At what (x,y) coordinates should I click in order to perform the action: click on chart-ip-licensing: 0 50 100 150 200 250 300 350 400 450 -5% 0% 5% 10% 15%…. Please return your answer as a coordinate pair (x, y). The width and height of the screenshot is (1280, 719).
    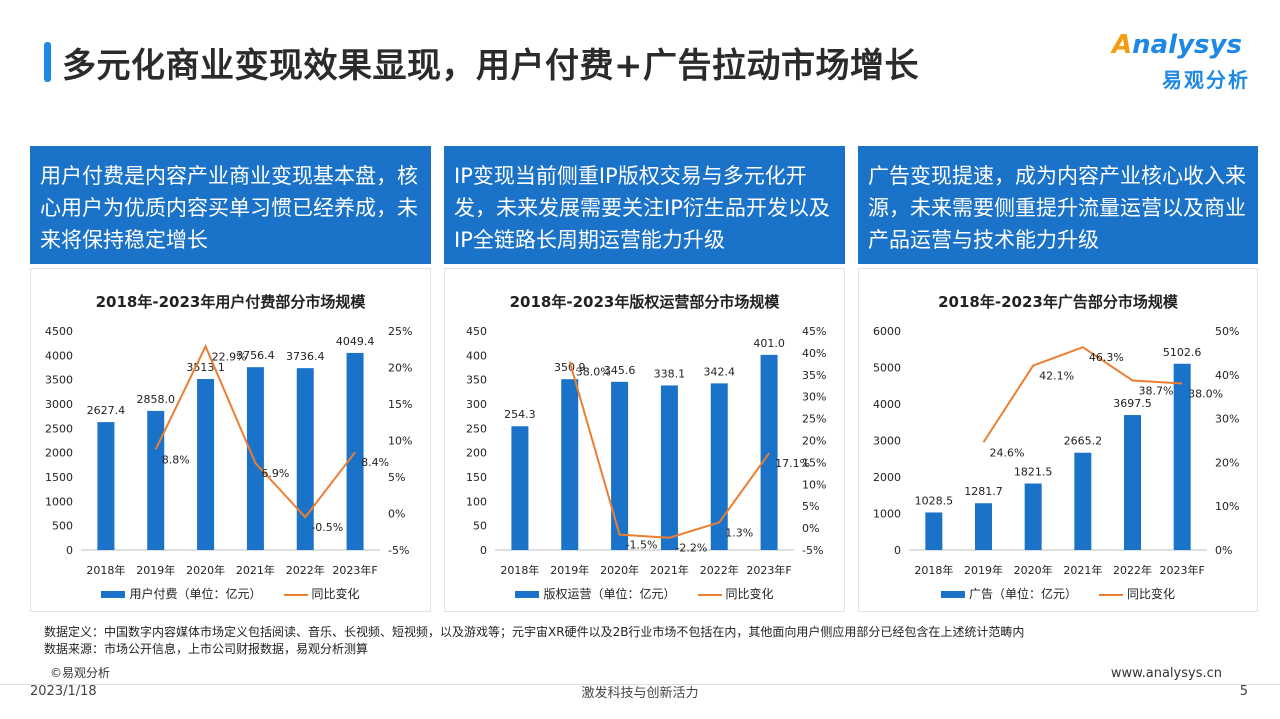
    Looking at the image, I should click on (646, 451).